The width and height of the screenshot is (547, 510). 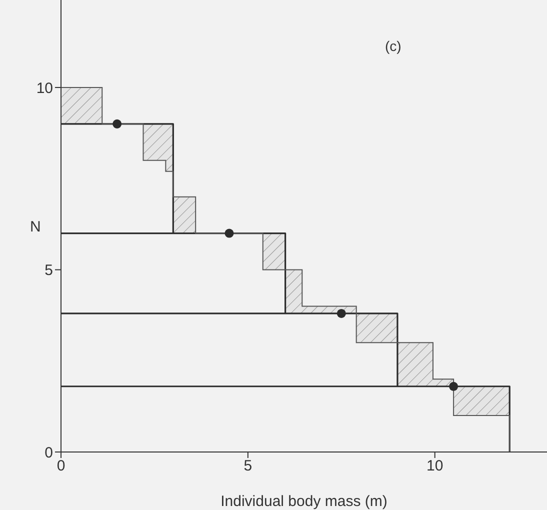 I want to click on annotation: (c), so click(x=393, y=46).